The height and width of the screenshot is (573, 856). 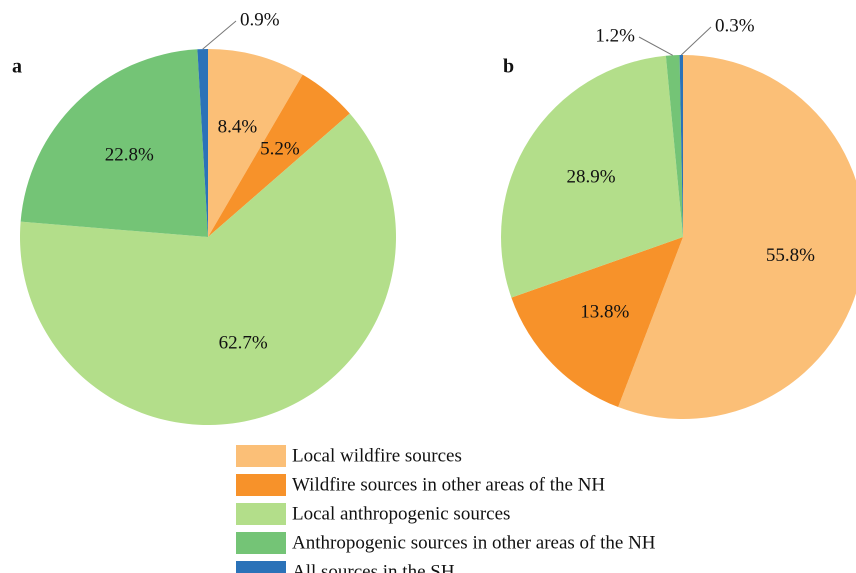 What do you see at coordinates (377, 455) in the screenshot?
I see `legend-label: Local wildfire sources` at bounding box center [377, 455].